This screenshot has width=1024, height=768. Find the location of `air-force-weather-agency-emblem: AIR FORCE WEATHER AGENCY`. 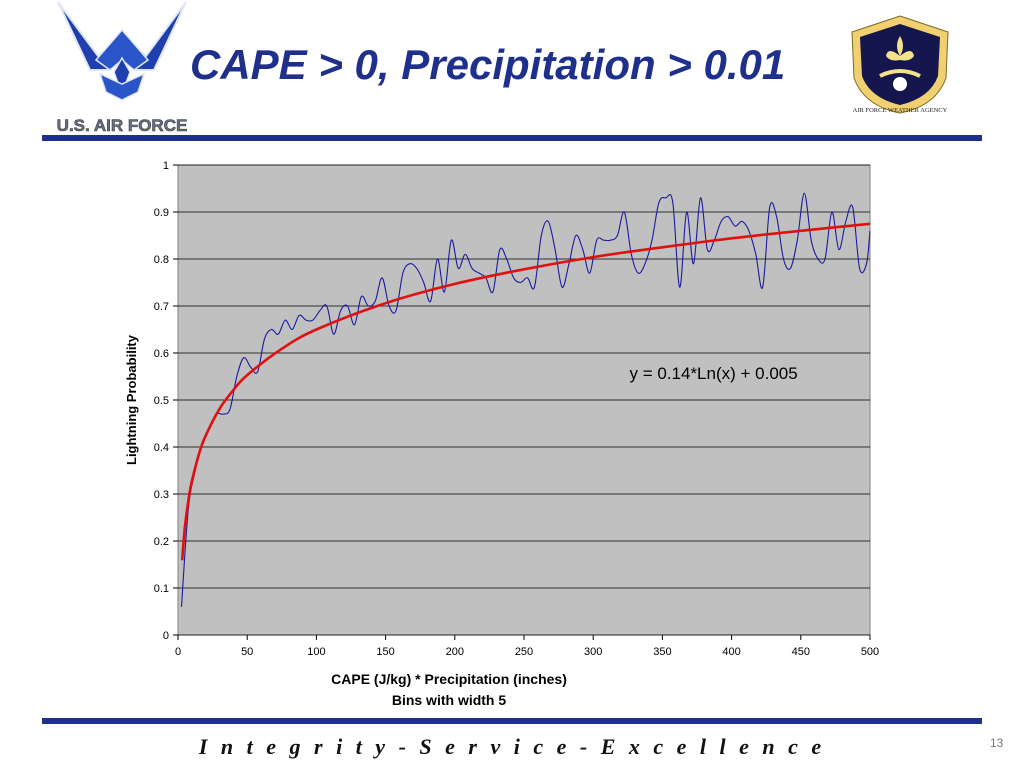

air-force-weather-agency-emblem: AIR FORCE WEATHER AGENCY is located at coordinates (900, 64).